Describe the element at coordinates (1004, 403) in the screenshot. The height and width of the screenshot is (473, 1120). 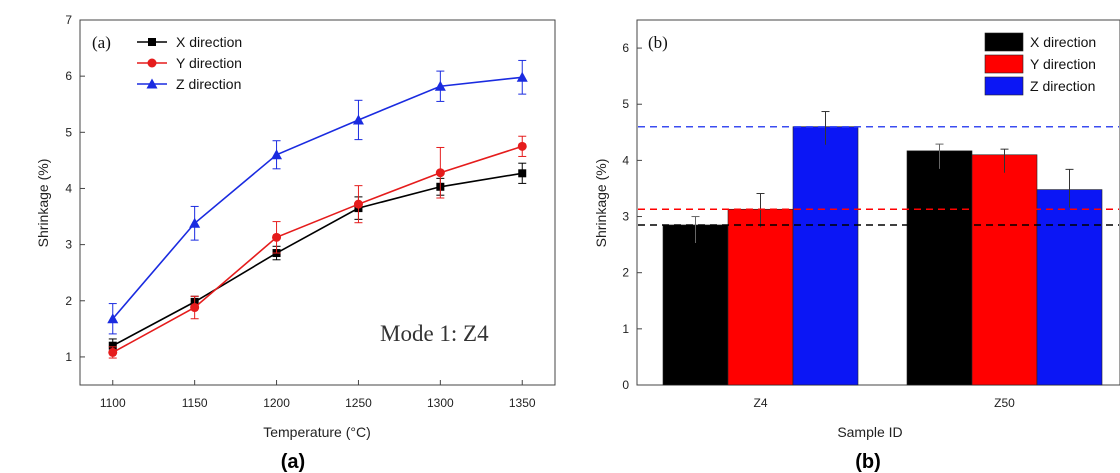
I see `x-tick-label: Z50` at that location.